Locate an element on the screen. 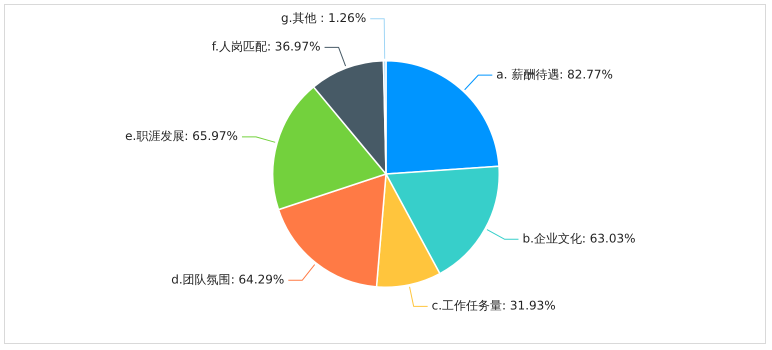 The image size is (772, 350). slice-label: e.职涯发展: 65.97% is located at coordinates (181, 135).